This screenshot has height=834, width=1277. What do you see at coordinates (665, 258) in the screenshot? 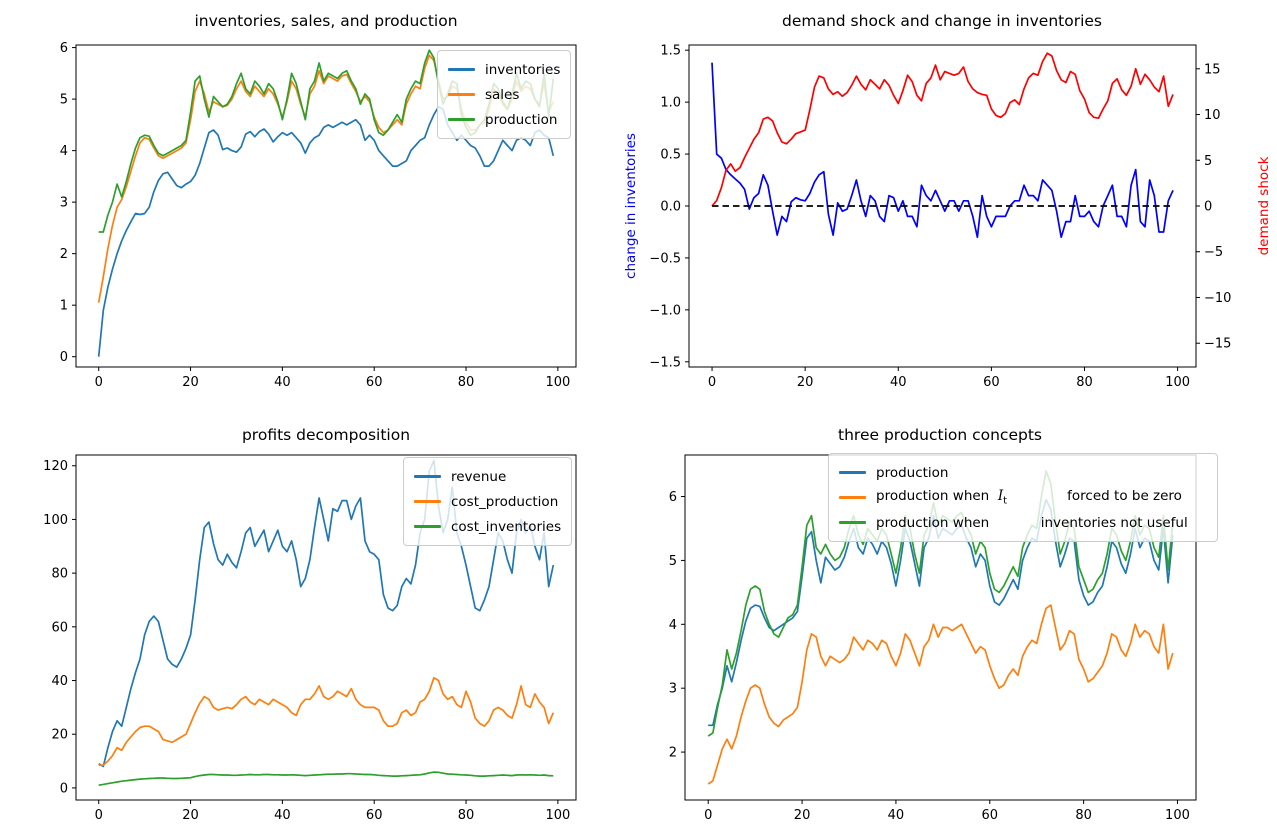
I see `y-tick-label: −0.5` at bounding box center [665, 258].